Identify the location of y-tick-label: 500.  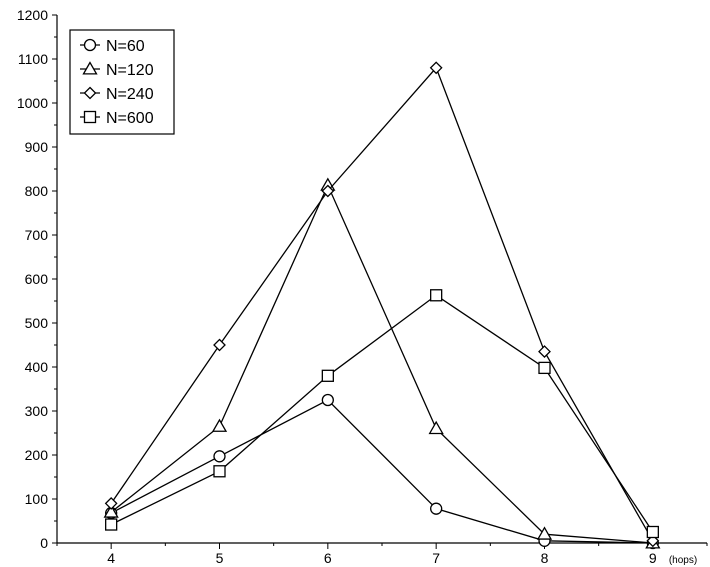
(37, 323).